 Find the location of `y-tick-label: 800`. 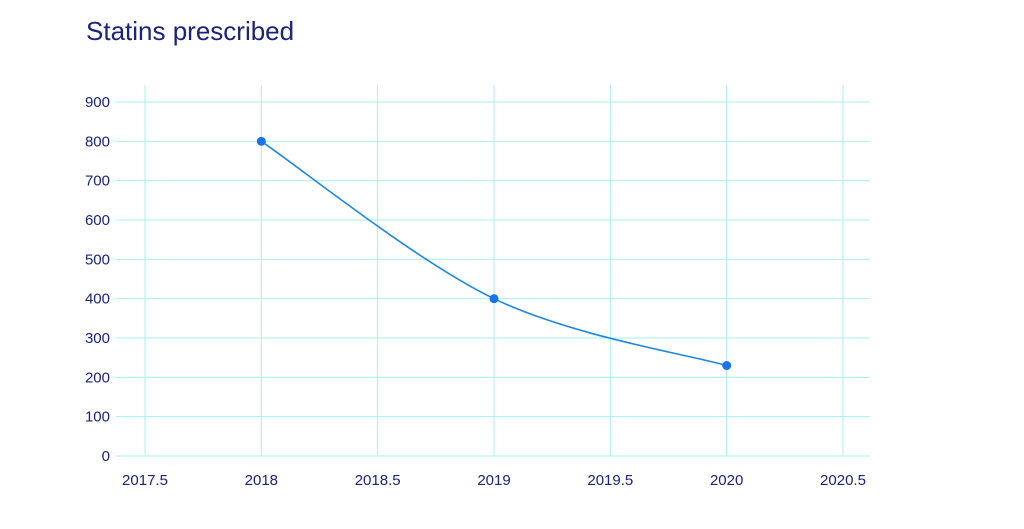

y-tick-label: 800 is located at coordinates (97, 141).